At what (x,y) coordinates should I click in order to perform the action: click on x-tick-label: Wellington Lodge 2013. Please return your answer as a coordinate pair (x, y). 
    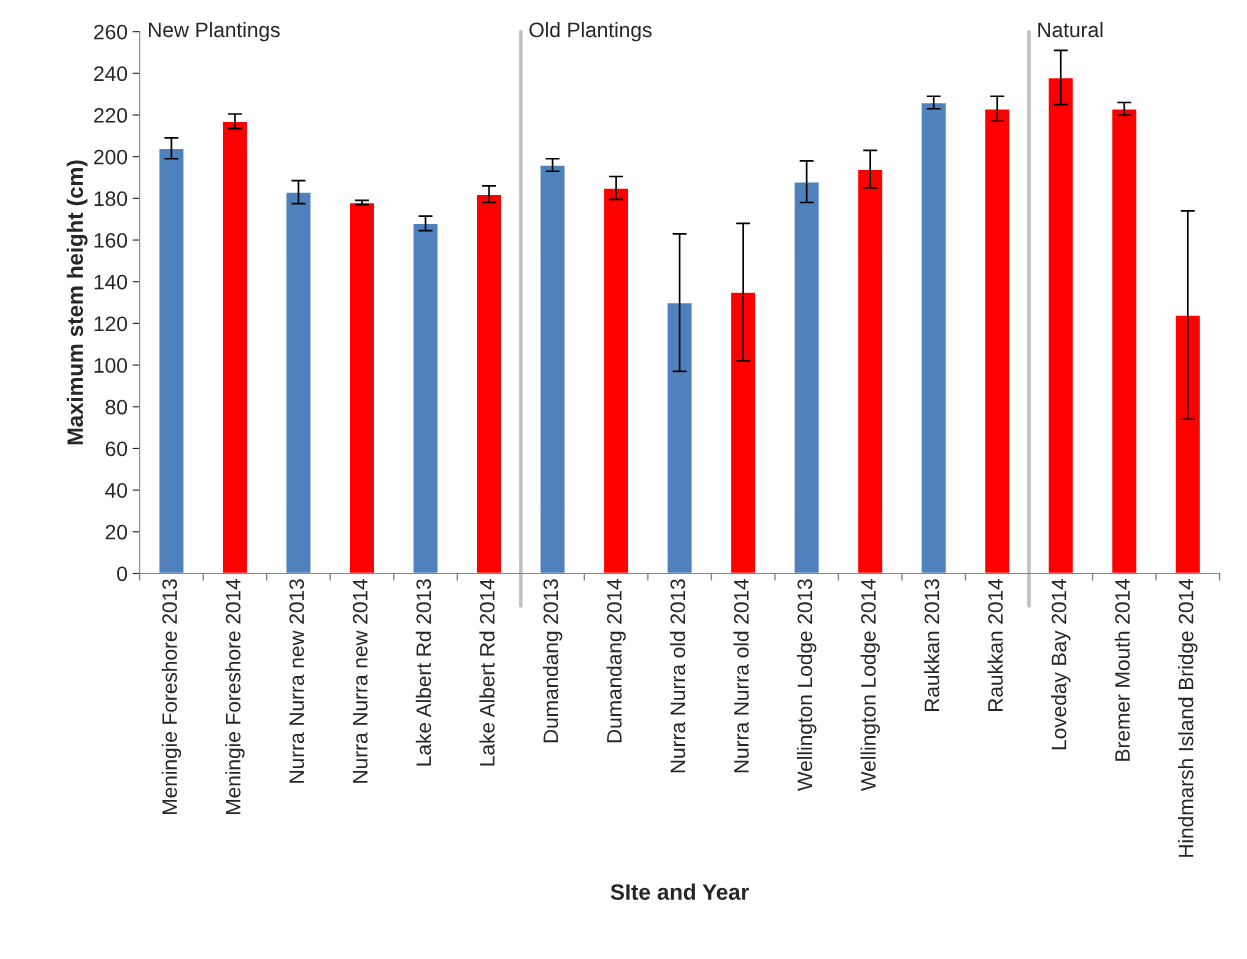
    Looking at the image, I should click on (806, 685).